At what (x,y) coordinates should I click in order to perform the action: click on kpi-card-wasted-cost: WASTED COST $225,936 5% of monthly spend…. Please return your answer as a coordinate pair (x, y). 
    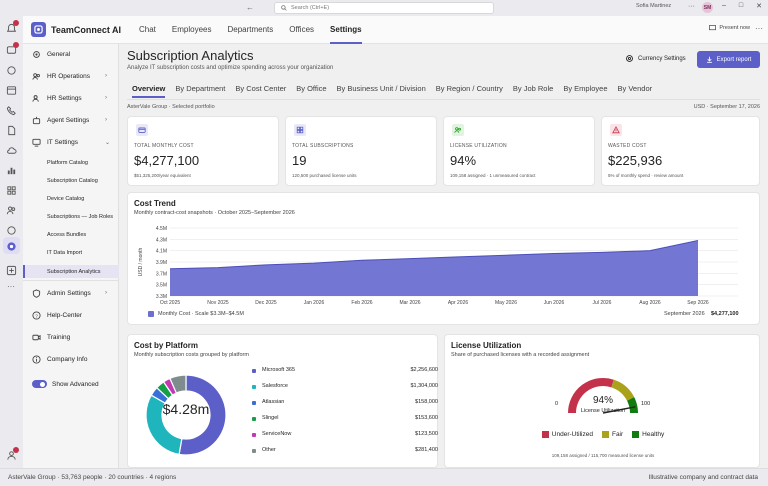
    Looking at the image, I should click on (680, 151).